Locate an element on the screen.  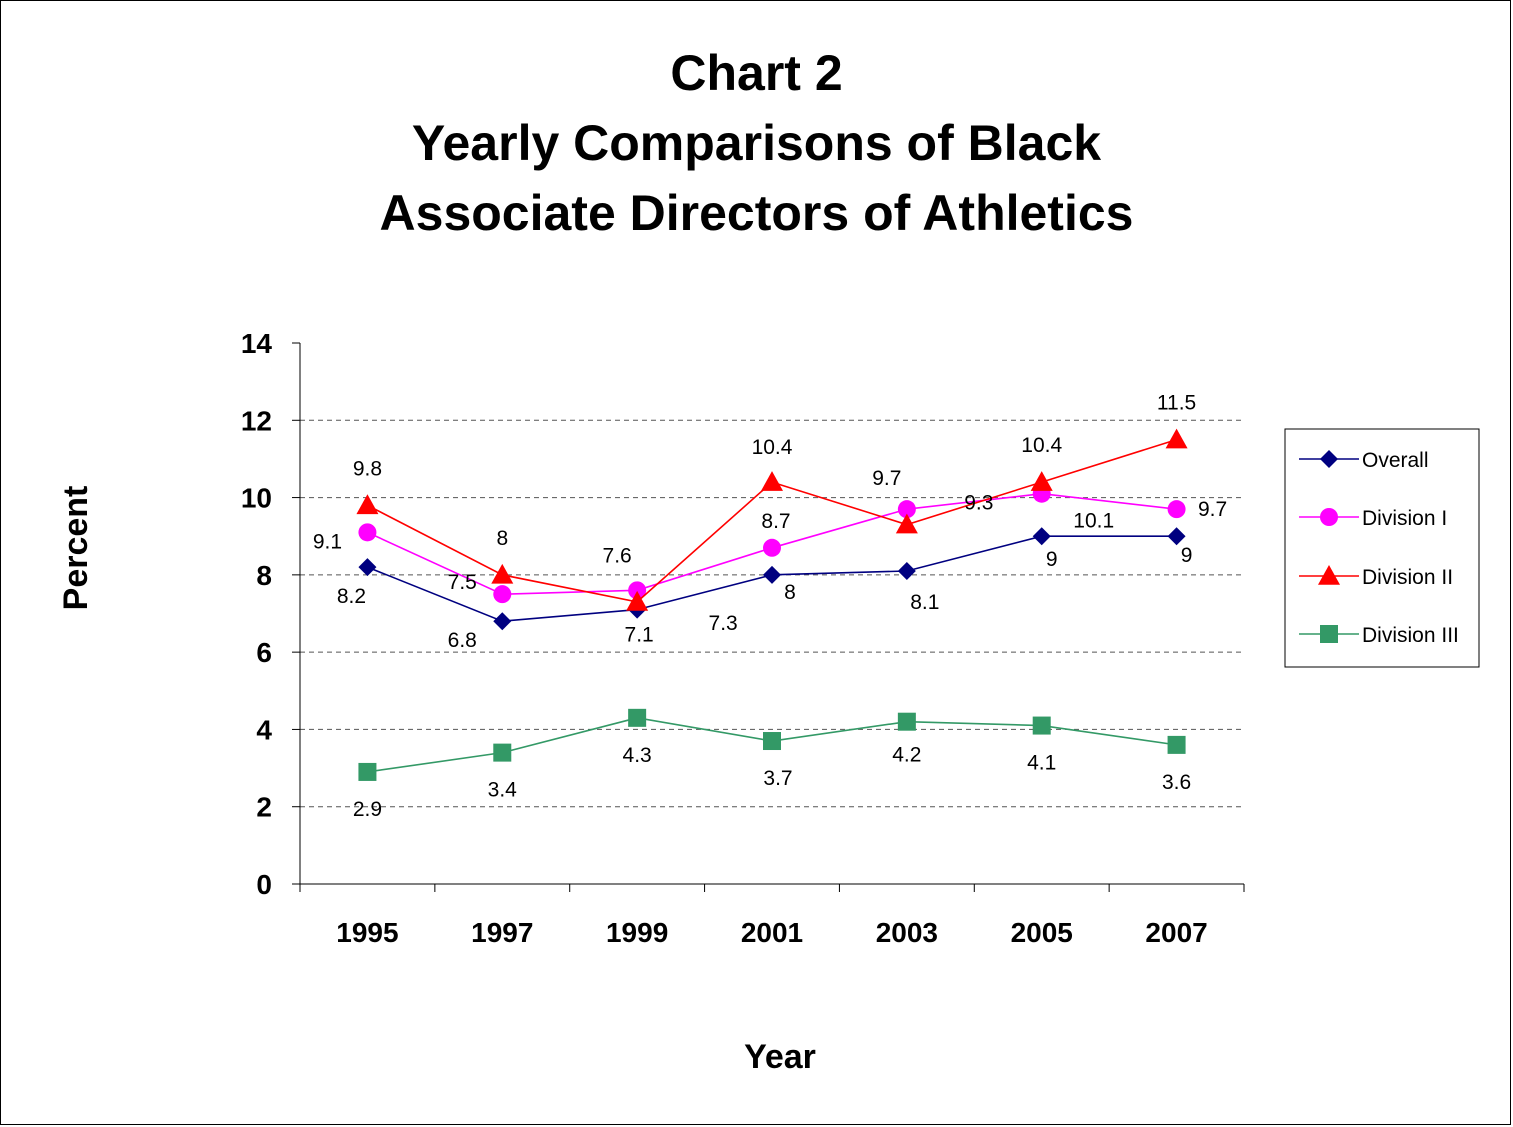
data-label-division-ii: 9.3 is located at coordinates (978, 503).